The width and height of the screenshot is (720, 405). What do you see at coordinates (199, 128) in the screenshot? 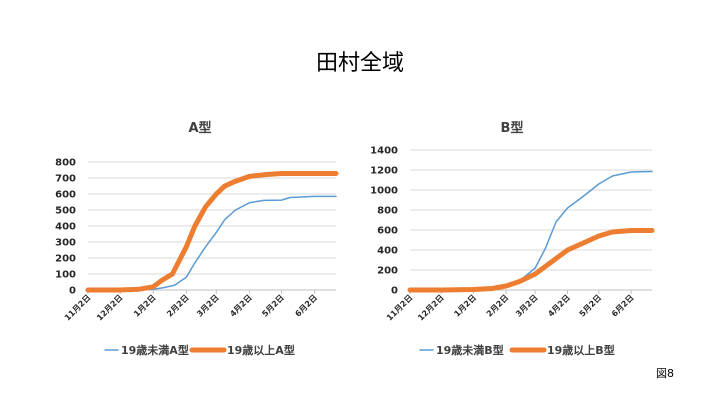
I see `chart-title: A型` at bounding box center [199, 128].